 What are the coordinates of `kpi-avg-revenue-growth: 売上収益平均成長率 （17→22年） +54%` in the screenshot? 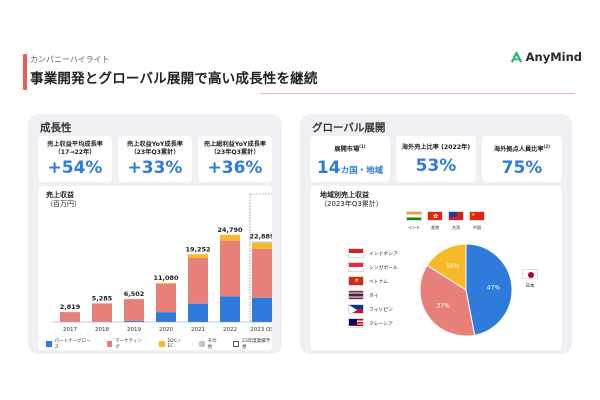 It's located at (75, 159).